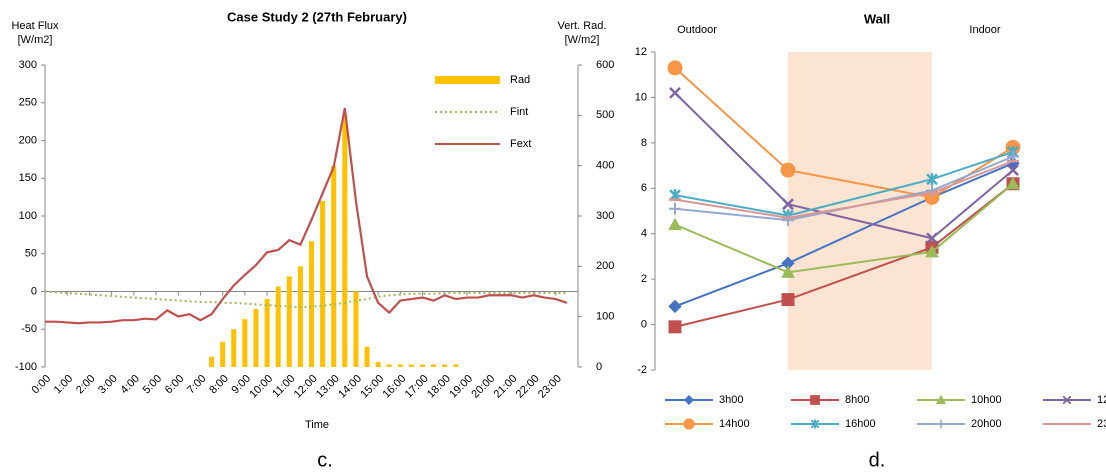 The image size is (1106, 474). What do you see at coordinates (328, 387) in the screenshot?
I see `x-tick-label: 13:00` at bounding box center [328, 387].